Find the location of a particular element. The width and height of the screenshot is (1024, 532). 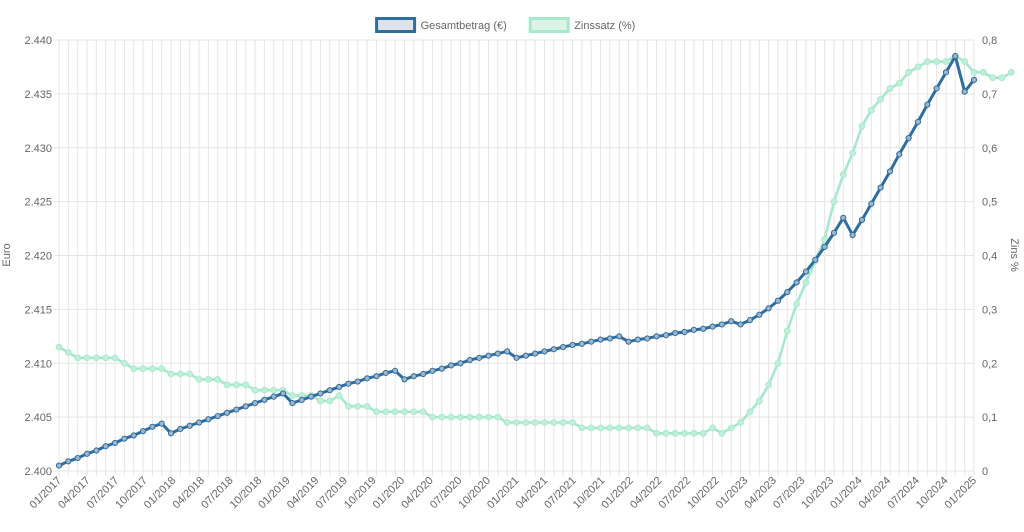

y-left-tick-label: 2.405 is located at coordinates (38, 418).